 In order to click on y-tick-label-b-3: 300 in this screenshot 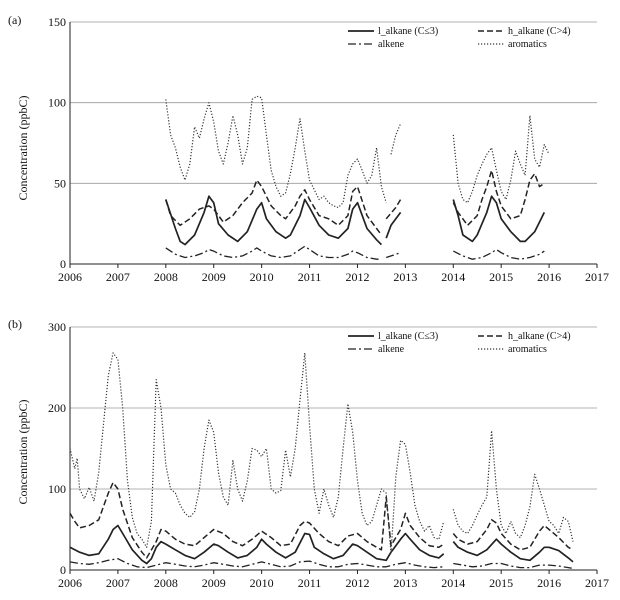, I will do `click(57, 327)`.